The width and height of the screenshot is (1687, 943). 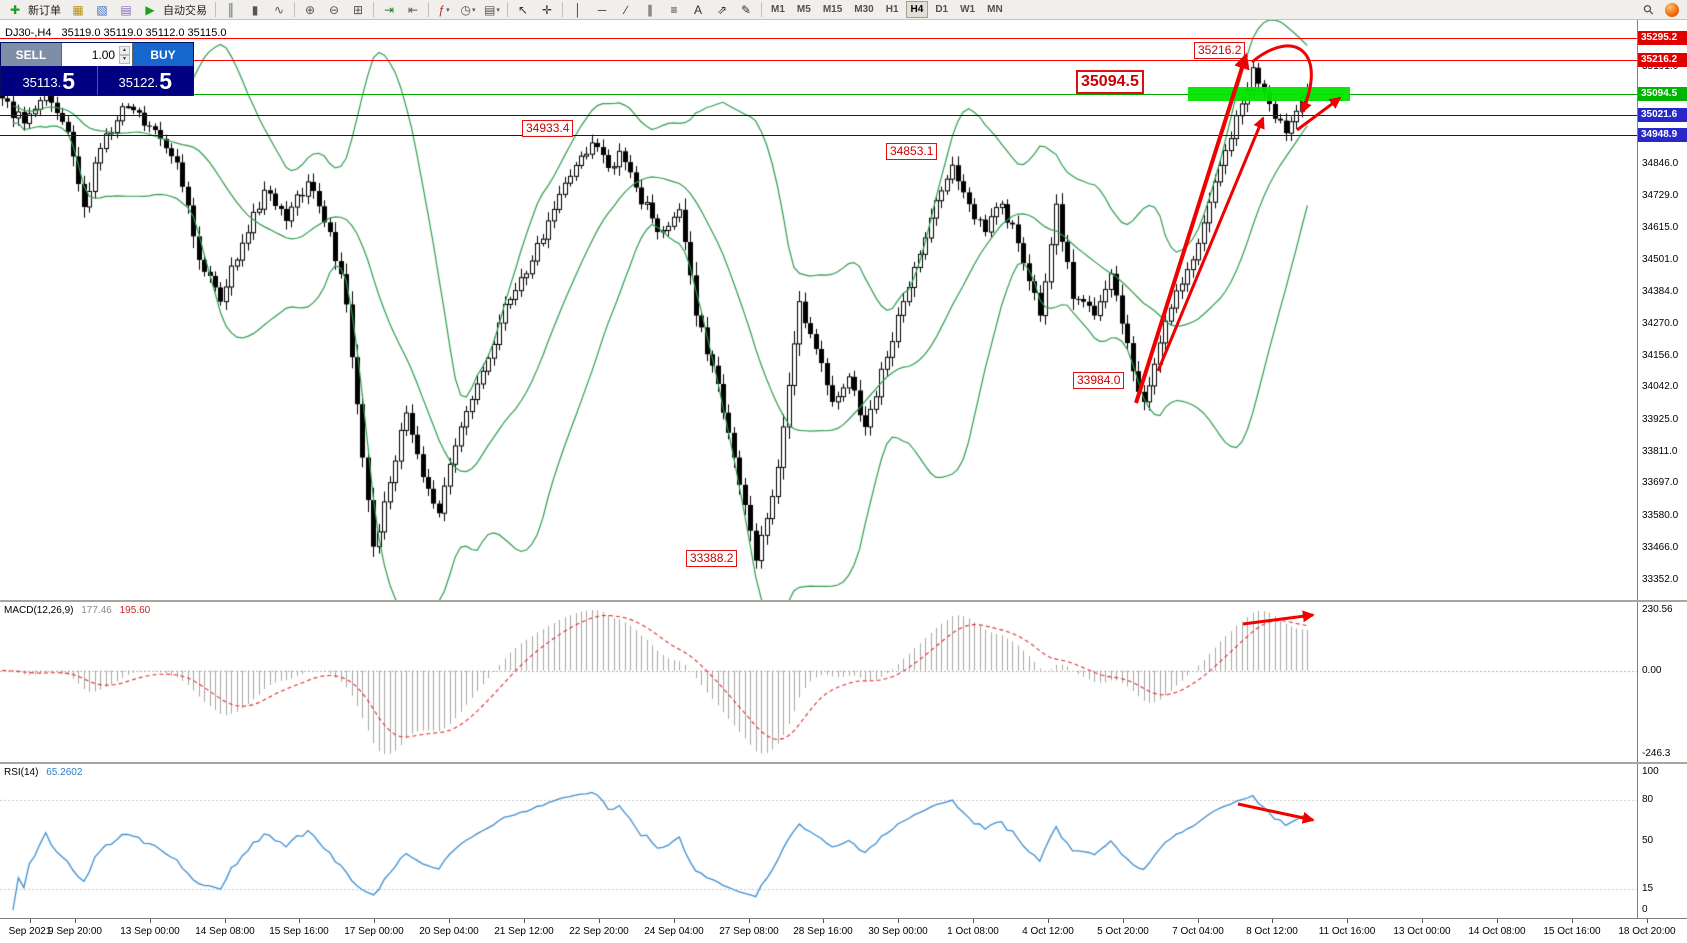 I want to click on volume-up-button: ▲, so click(x=124, y=50).